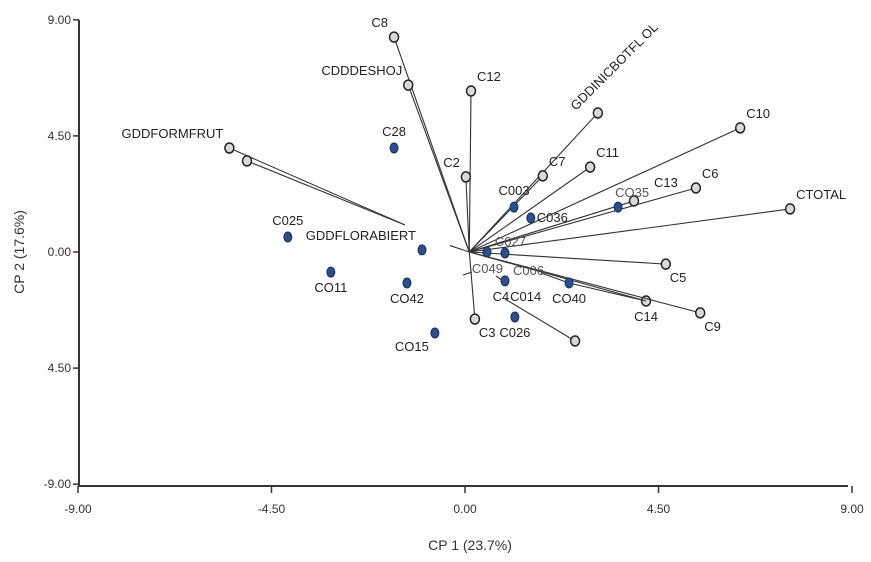 This screenshot has height=562, width=871. I want to click on x-tick-label: 0.00, so click(465, 509).